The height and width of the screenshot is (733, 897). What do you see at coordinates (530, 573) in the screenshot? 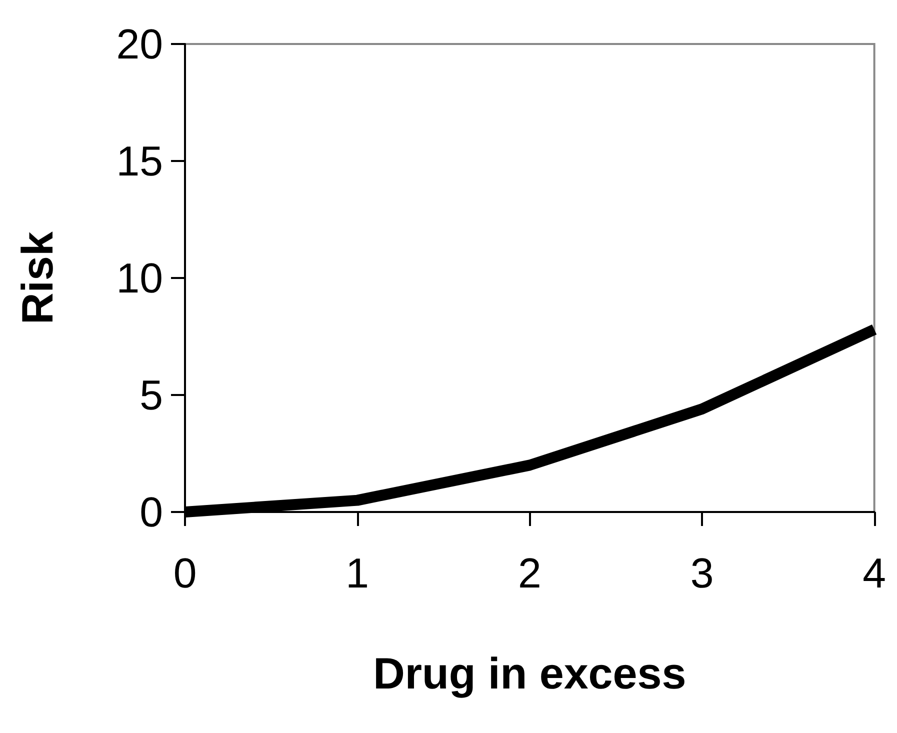
I see `x-tick-label: 2` at bounding box center [530, 573].